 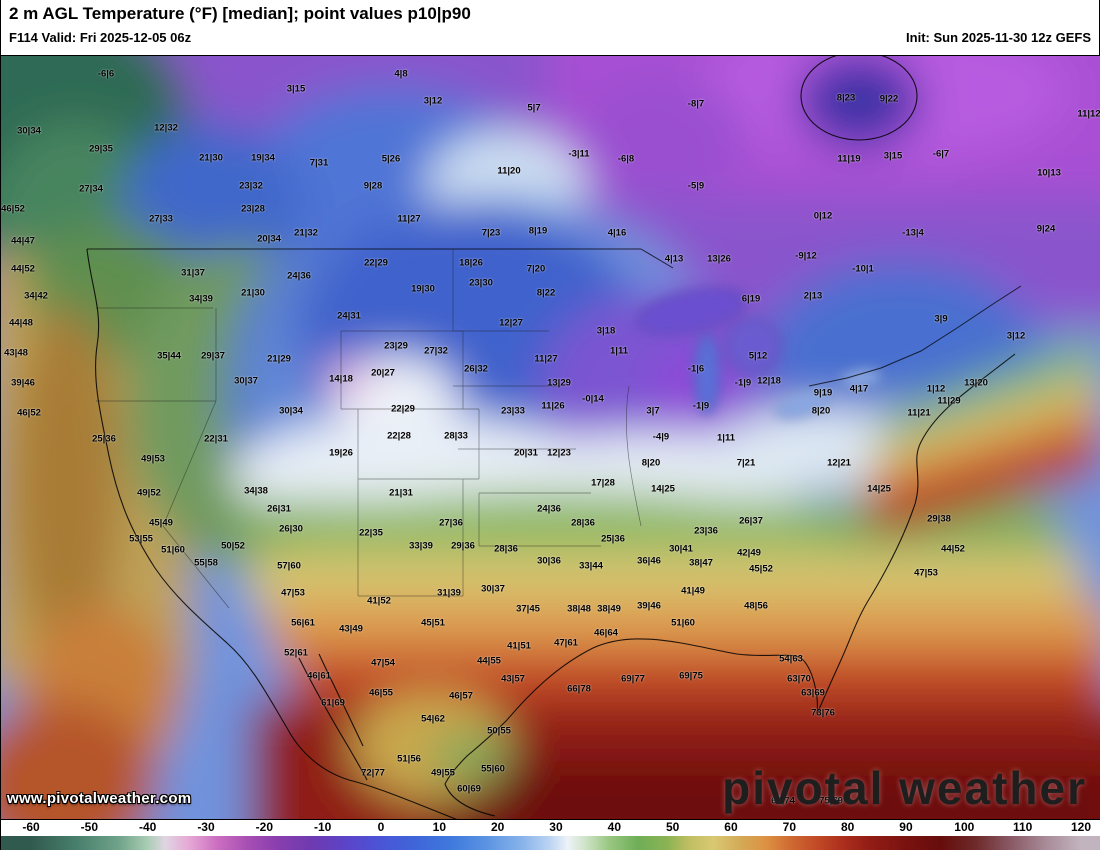 I want to click on point-value: 22|29, so click(x=403, y=409).